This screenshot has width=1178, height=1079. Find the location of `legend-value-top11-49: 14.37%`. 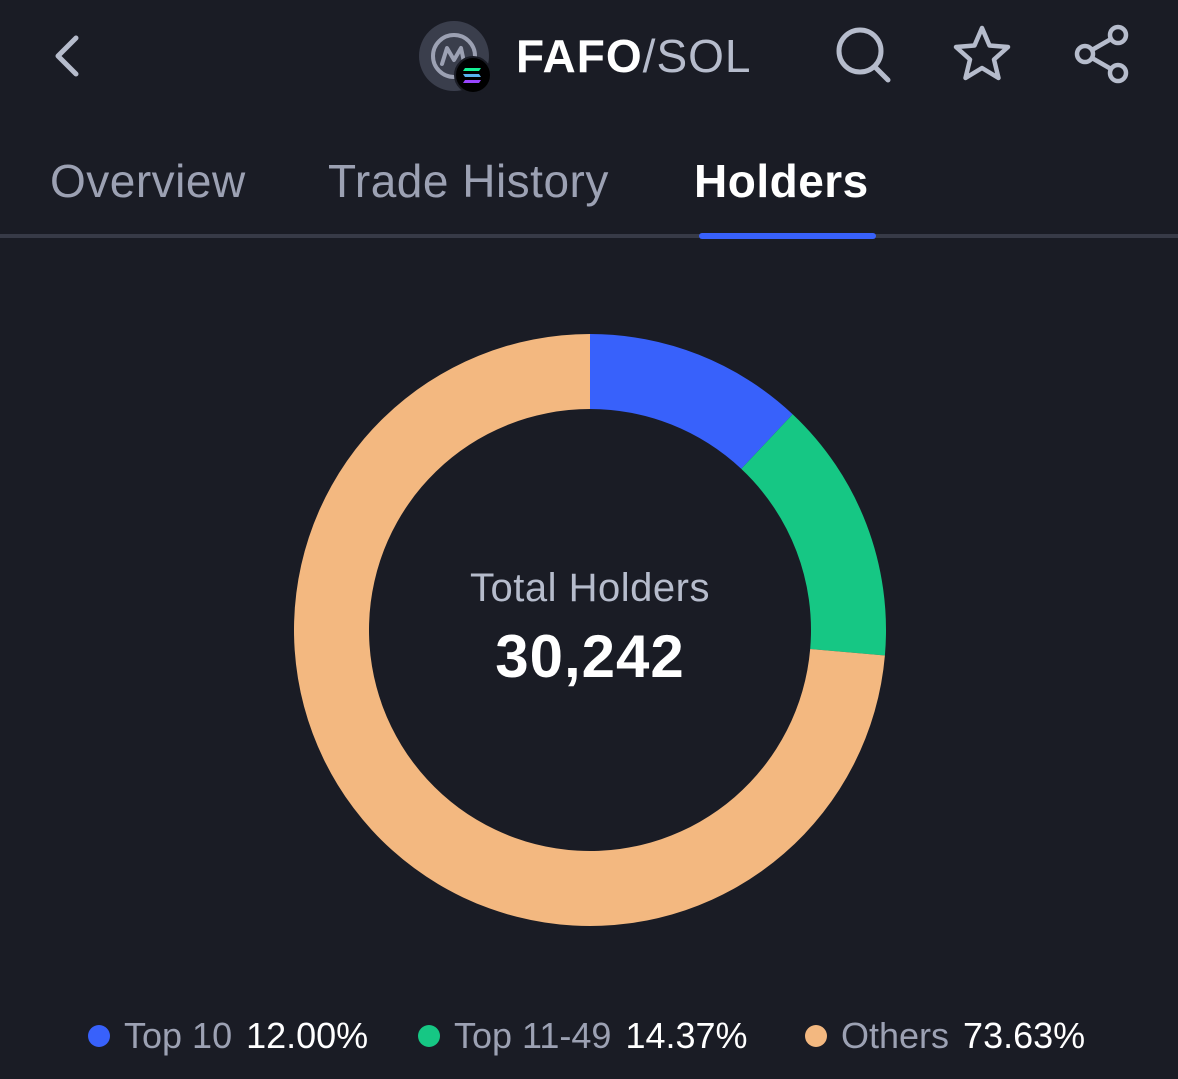

legend-value-top11-49: 14.37% is located at coordinates (686, 1035).